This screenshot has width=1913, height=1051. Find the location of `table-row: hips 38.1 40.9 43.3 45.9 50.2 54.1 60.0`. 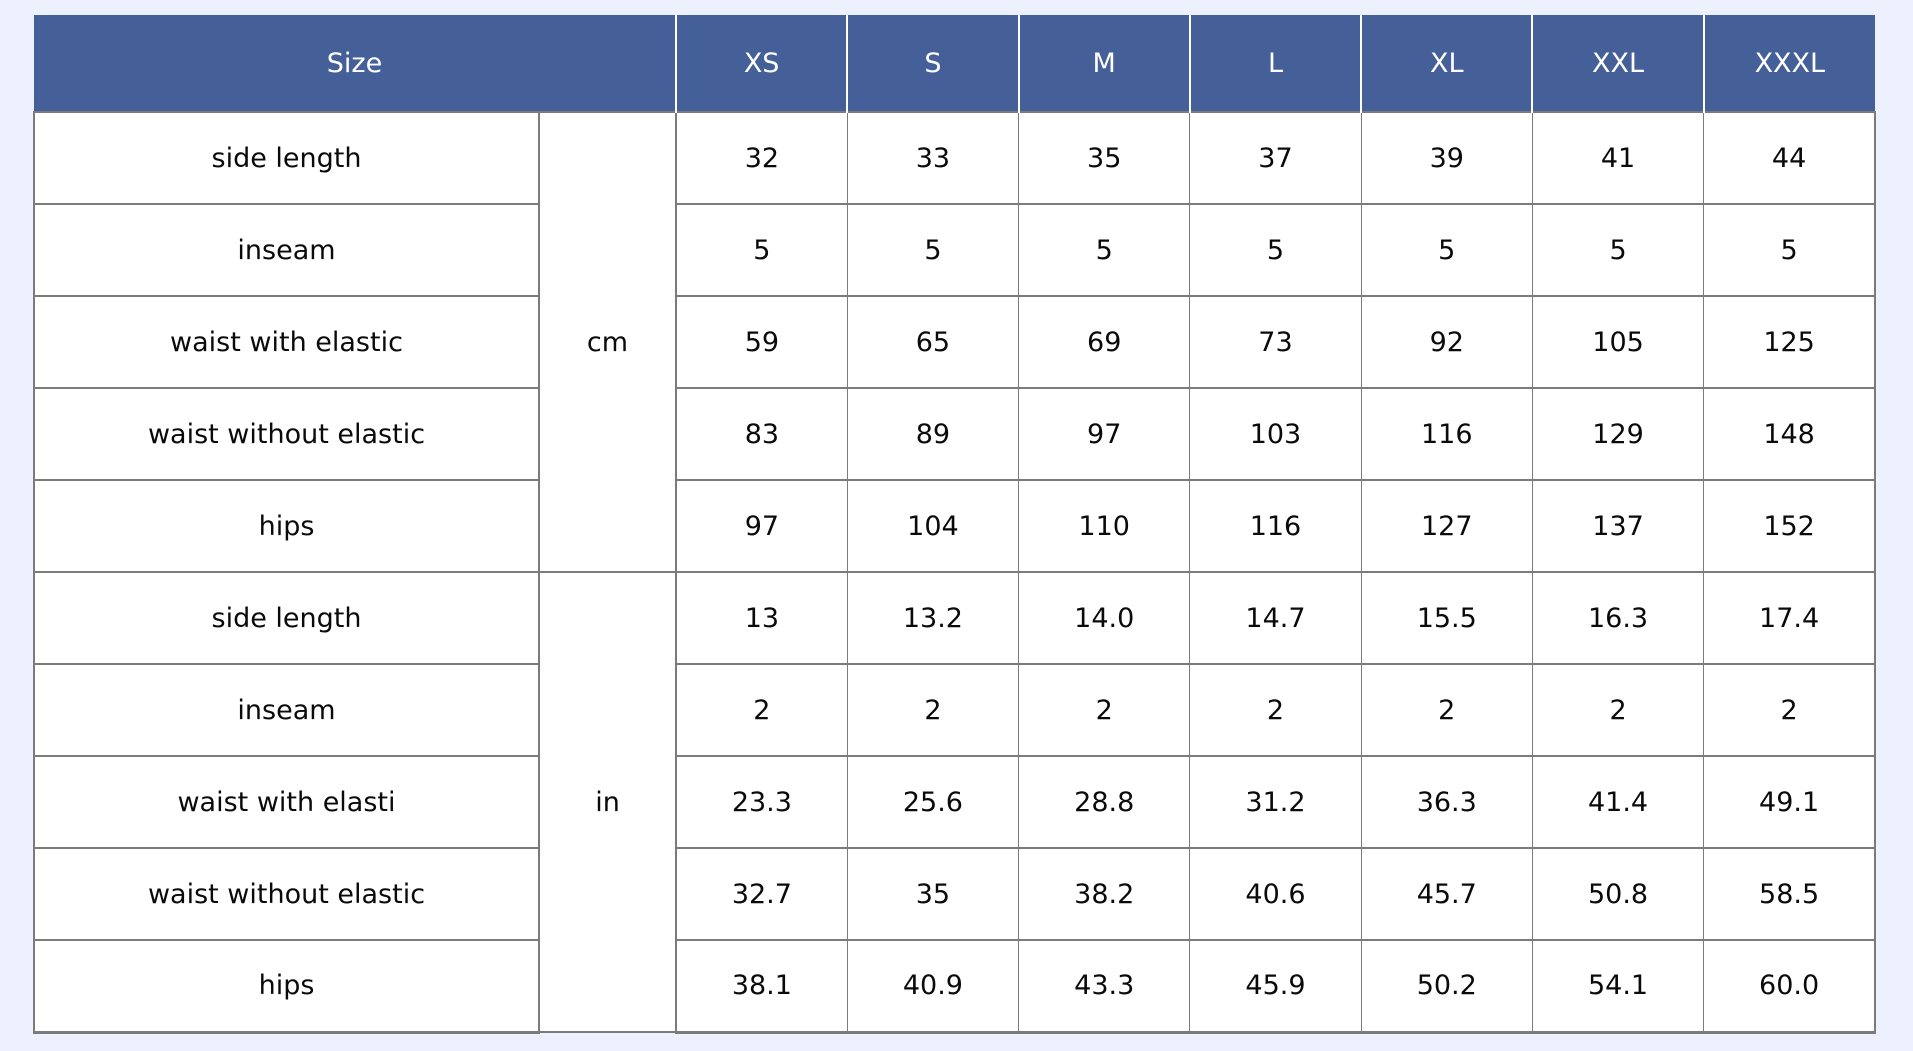

table-row: hips 38.1 40.9 43.3 45.9 50.2 54.1 60.0 is located at coordinates (955, 986).